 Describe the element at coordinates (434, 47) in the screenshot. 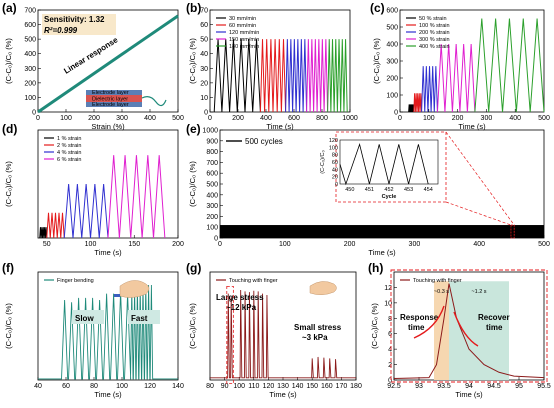

I see `legend-entry: 400 % strain` at that location.